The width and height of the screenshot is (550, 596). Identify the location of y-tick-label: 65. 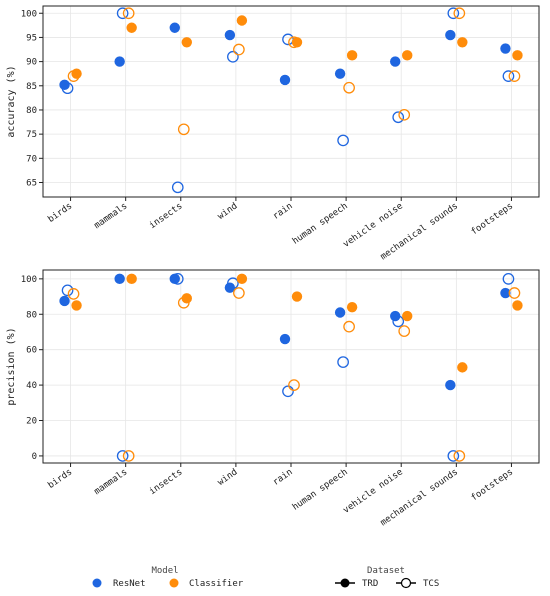
(31, 183).